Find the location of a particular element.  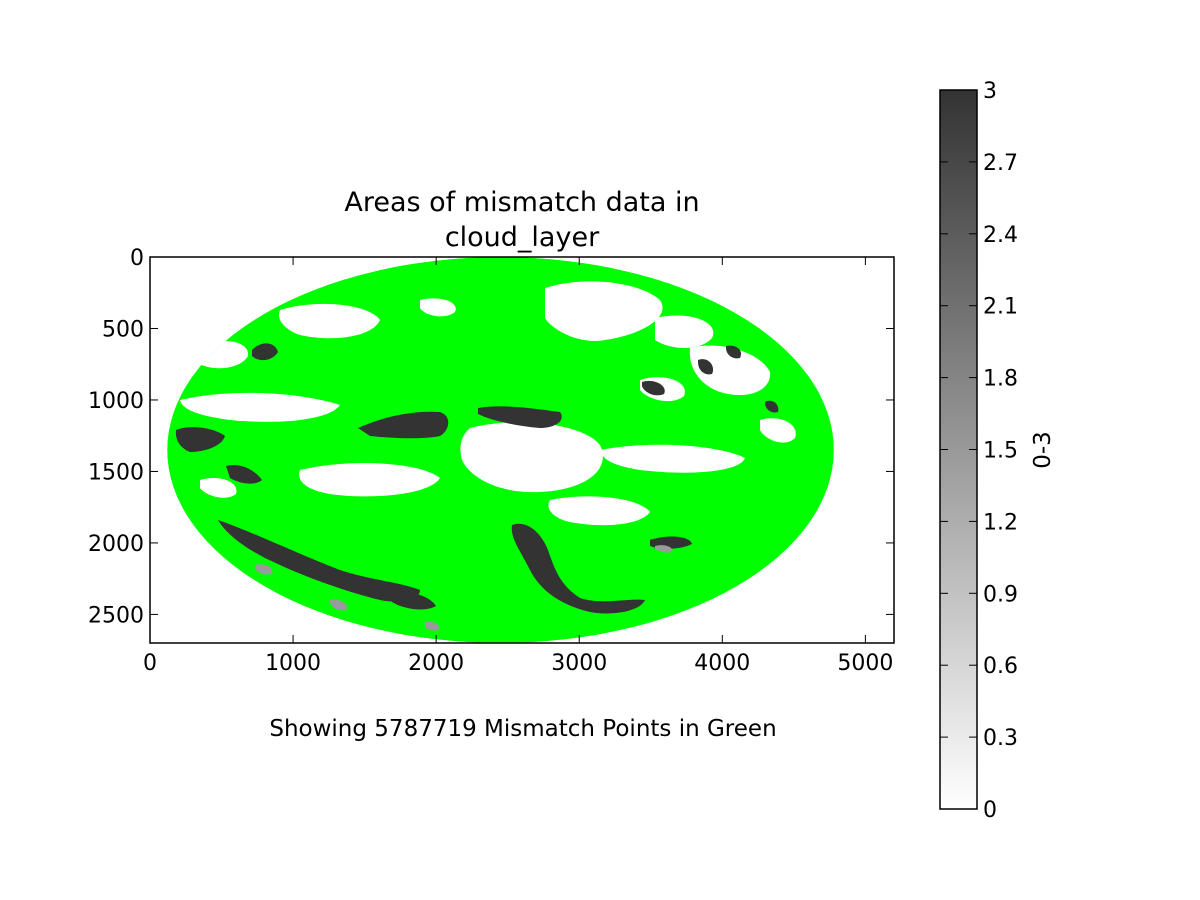

colorbar-tick-label: 0.9 is located at coordinates (1000, 594).